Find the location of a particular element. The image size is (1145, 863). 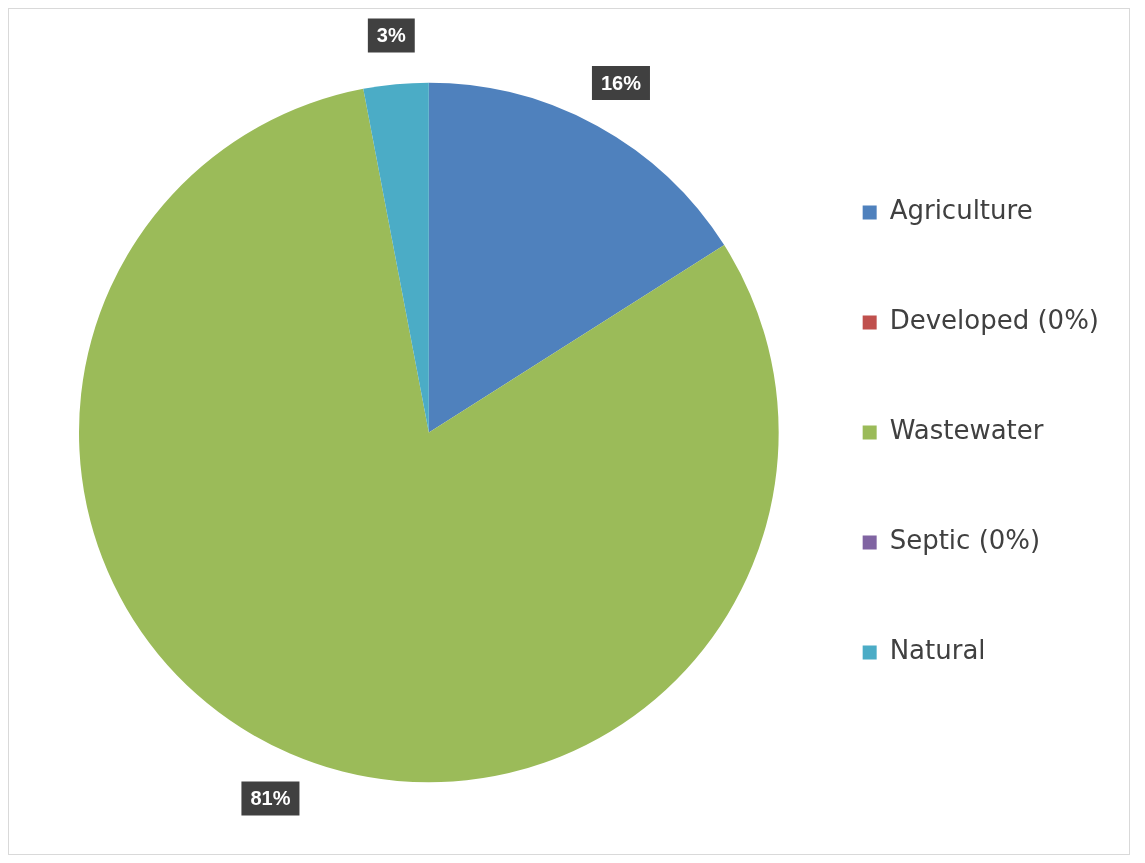

data-label: 3% is located at coordinates (391, 34).